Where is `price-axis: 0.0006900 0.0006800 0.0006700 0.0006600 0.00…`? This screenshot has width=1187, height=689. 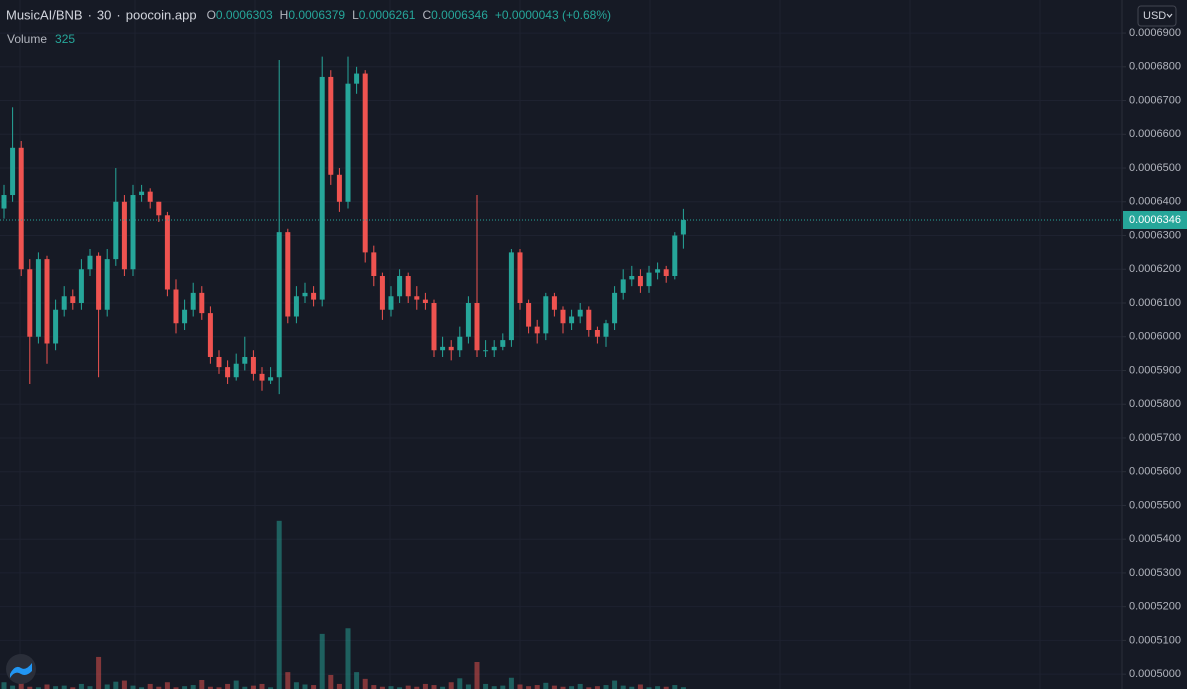
price-axis: 0.0006900 0.0006800 0.0006700 0.0006600 0.00… is located at coordinates (1154, 353).